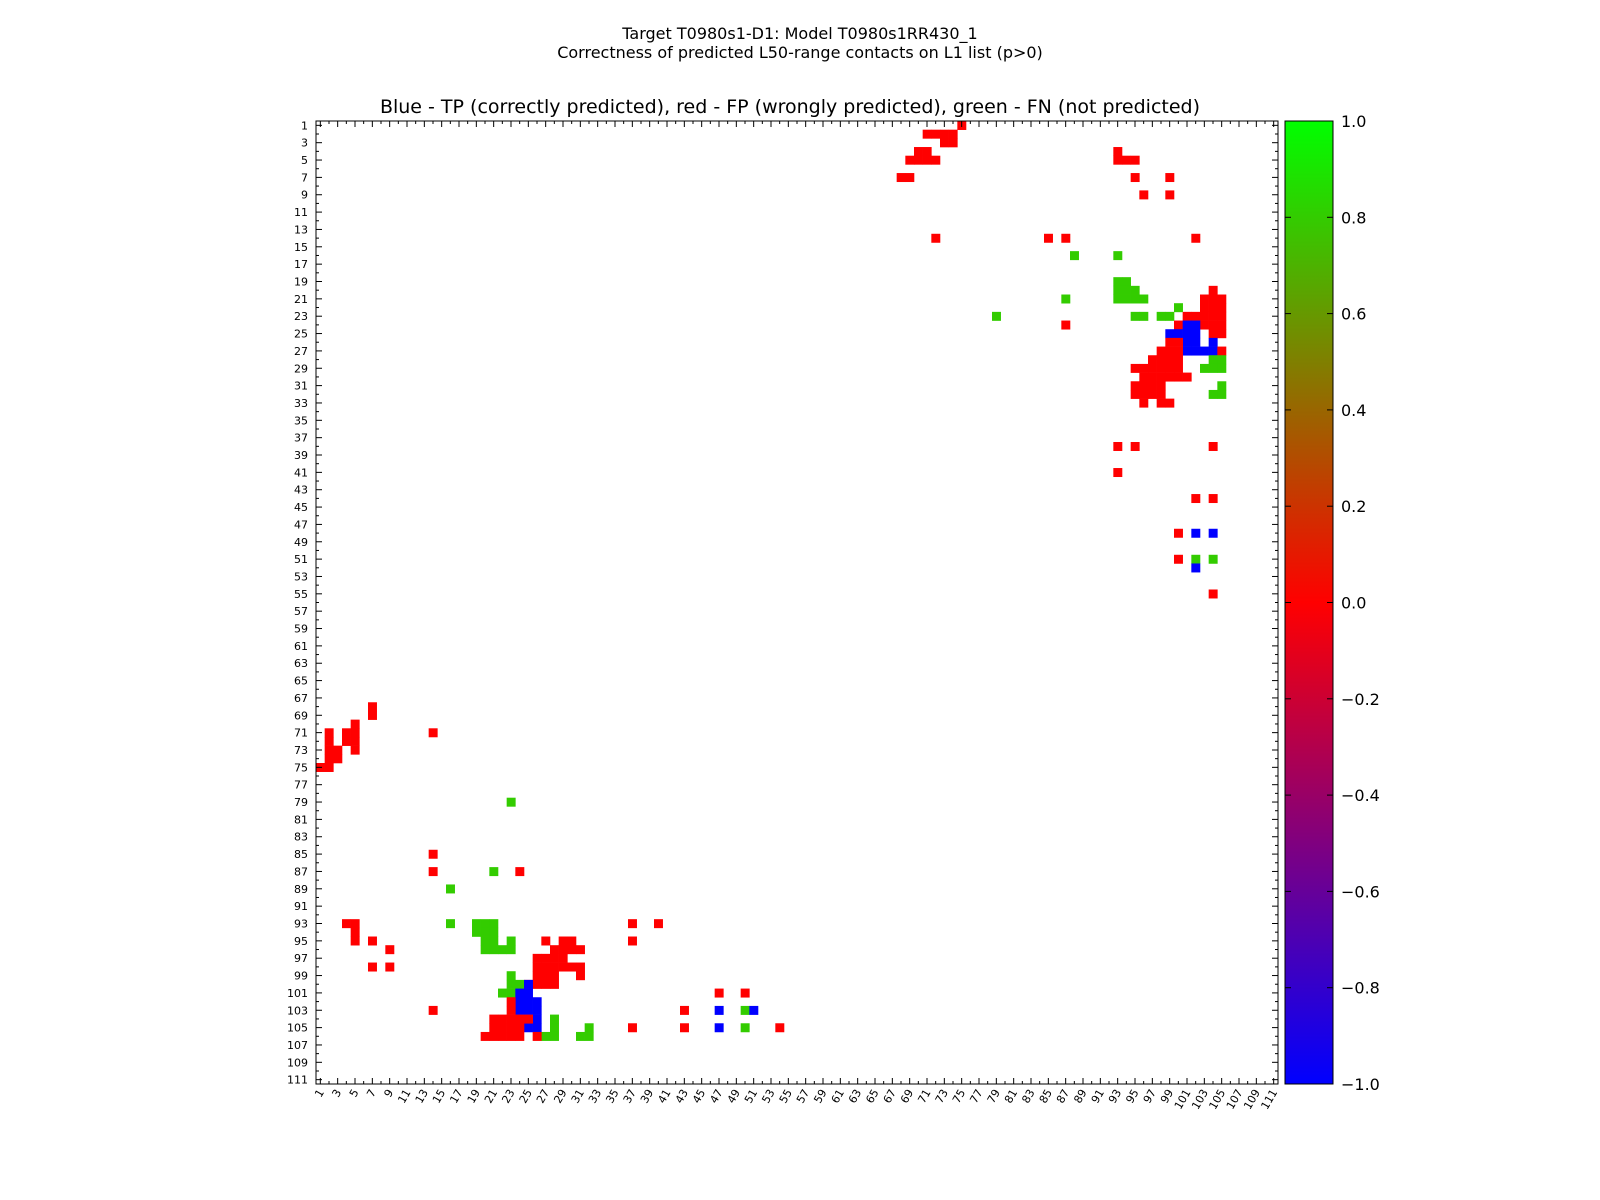  What do you see at coordinates (508, 1096) in the screenshot?
I see `x-tick-label: 23` at bounding box center [508, 1096].